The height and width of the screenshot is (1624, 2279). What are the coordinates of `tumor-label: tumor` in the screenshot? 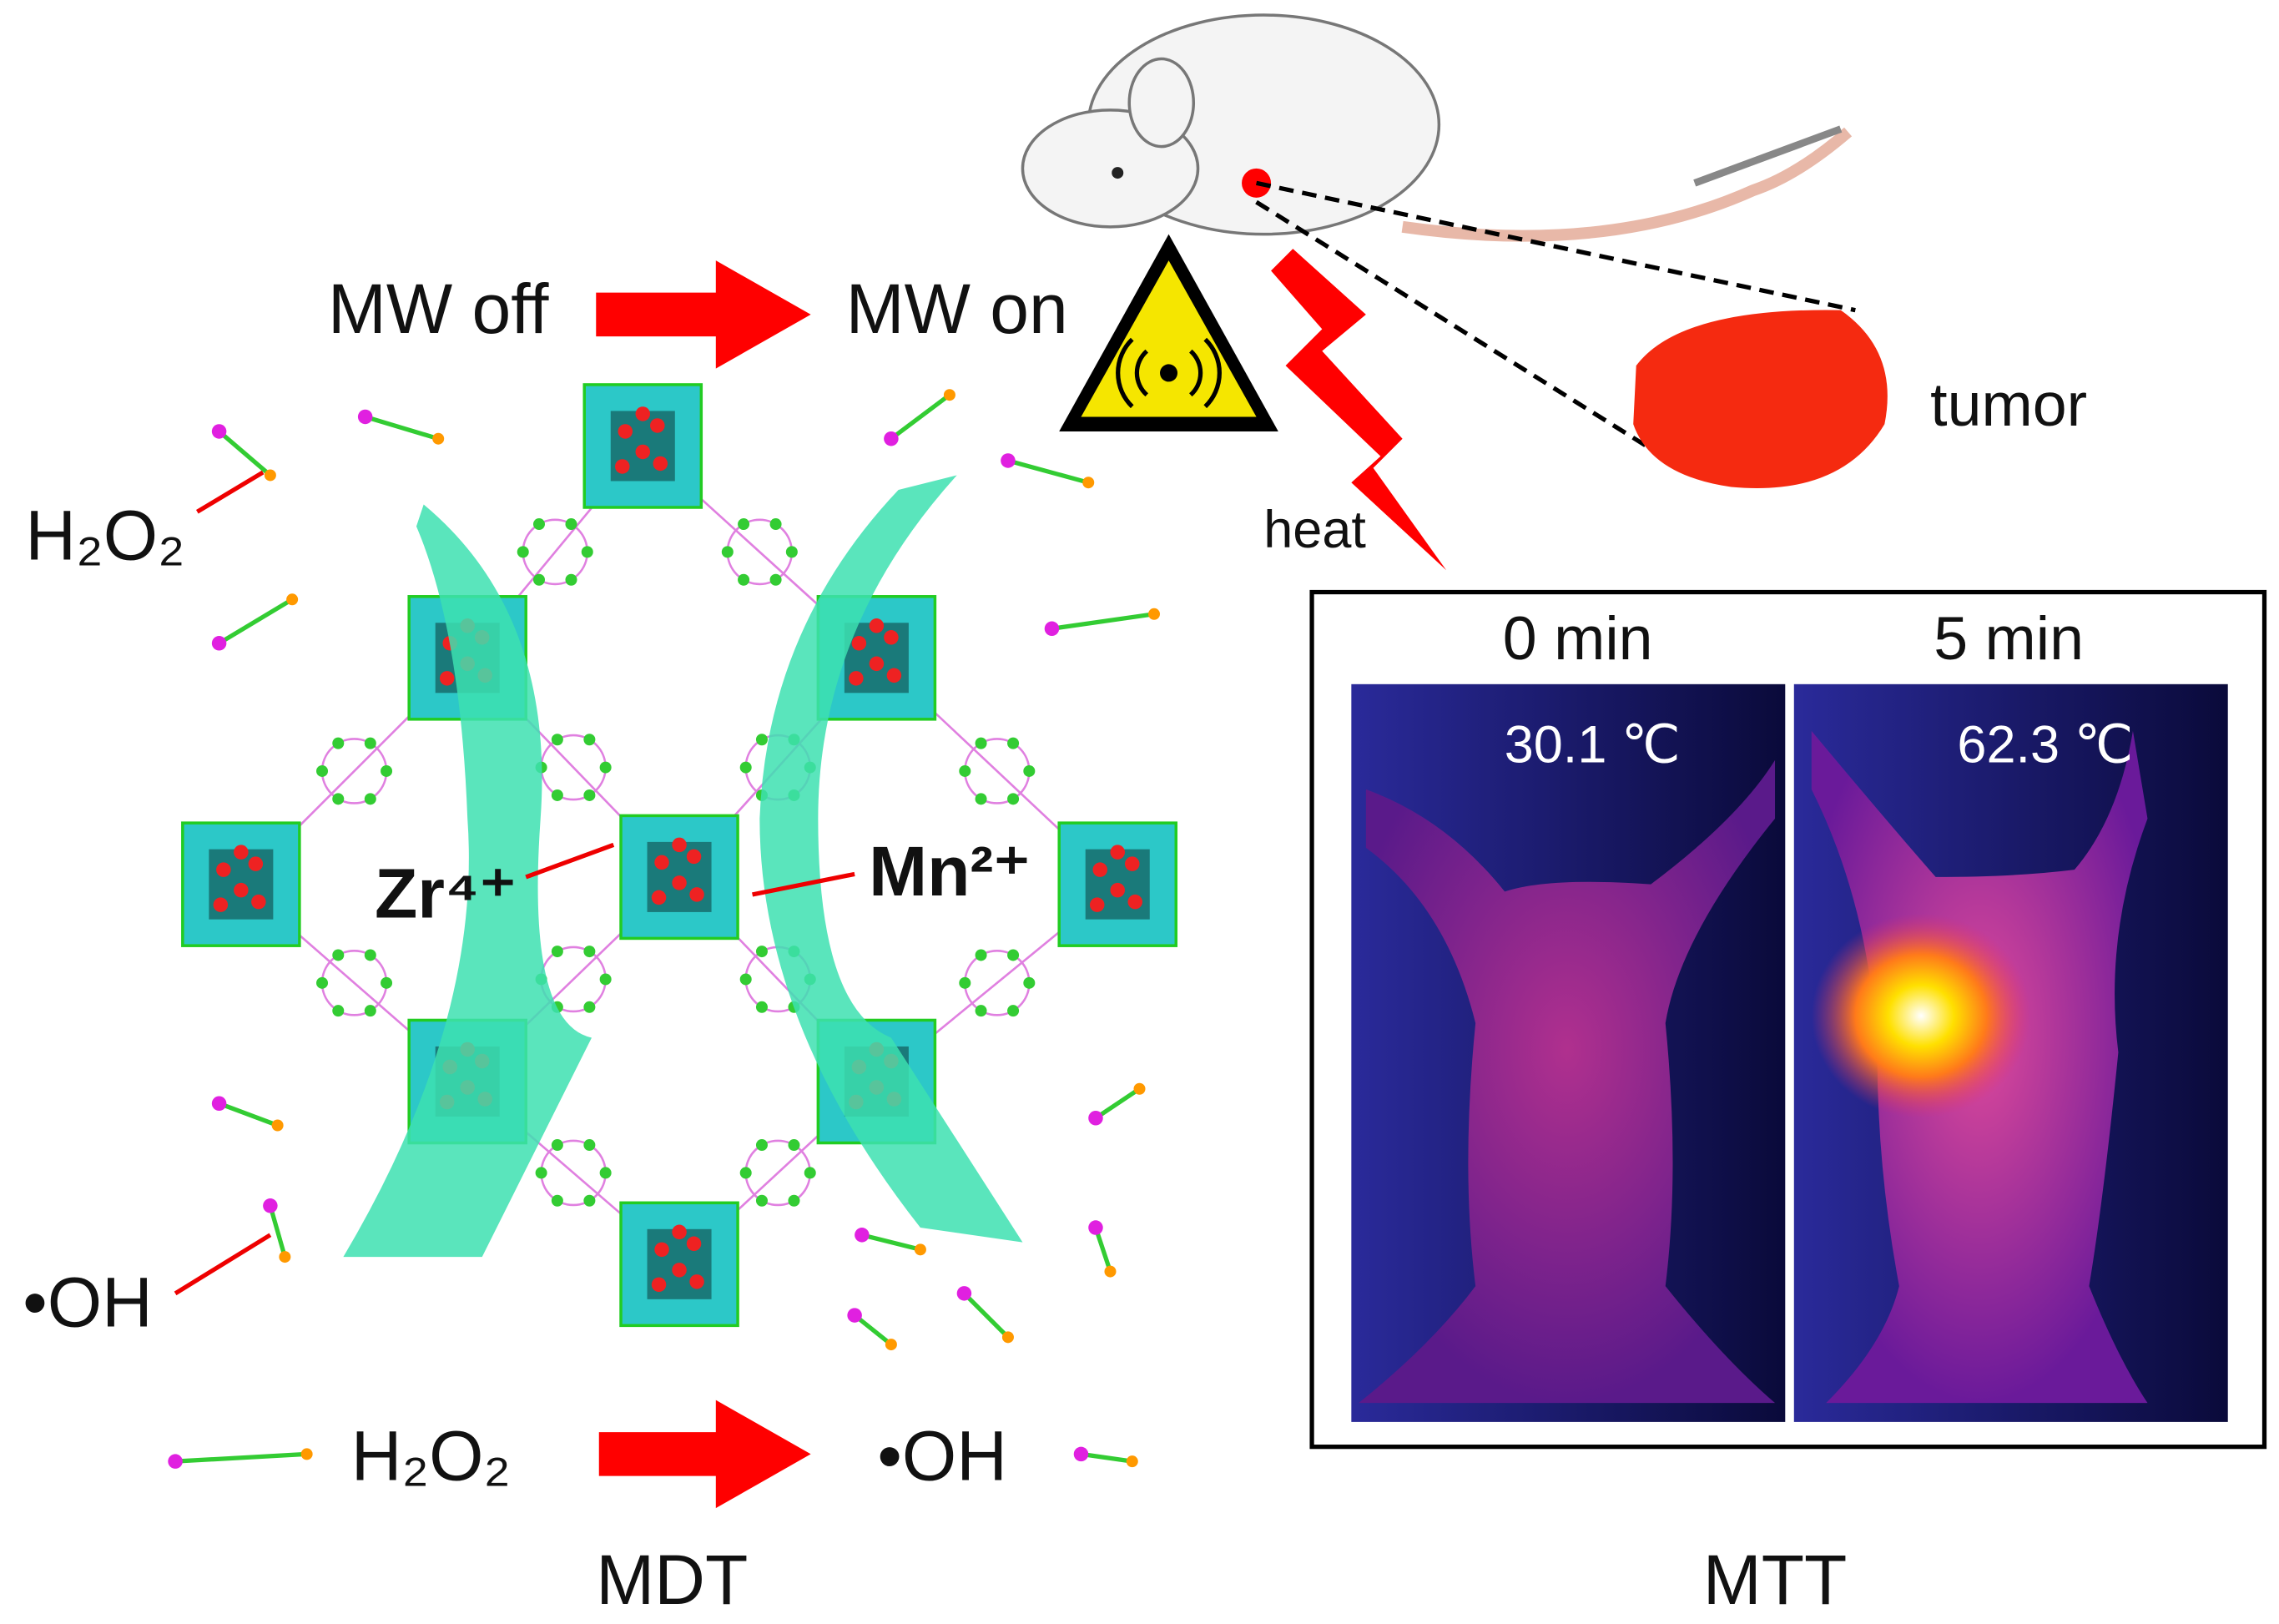 It's located at (2008, 405).